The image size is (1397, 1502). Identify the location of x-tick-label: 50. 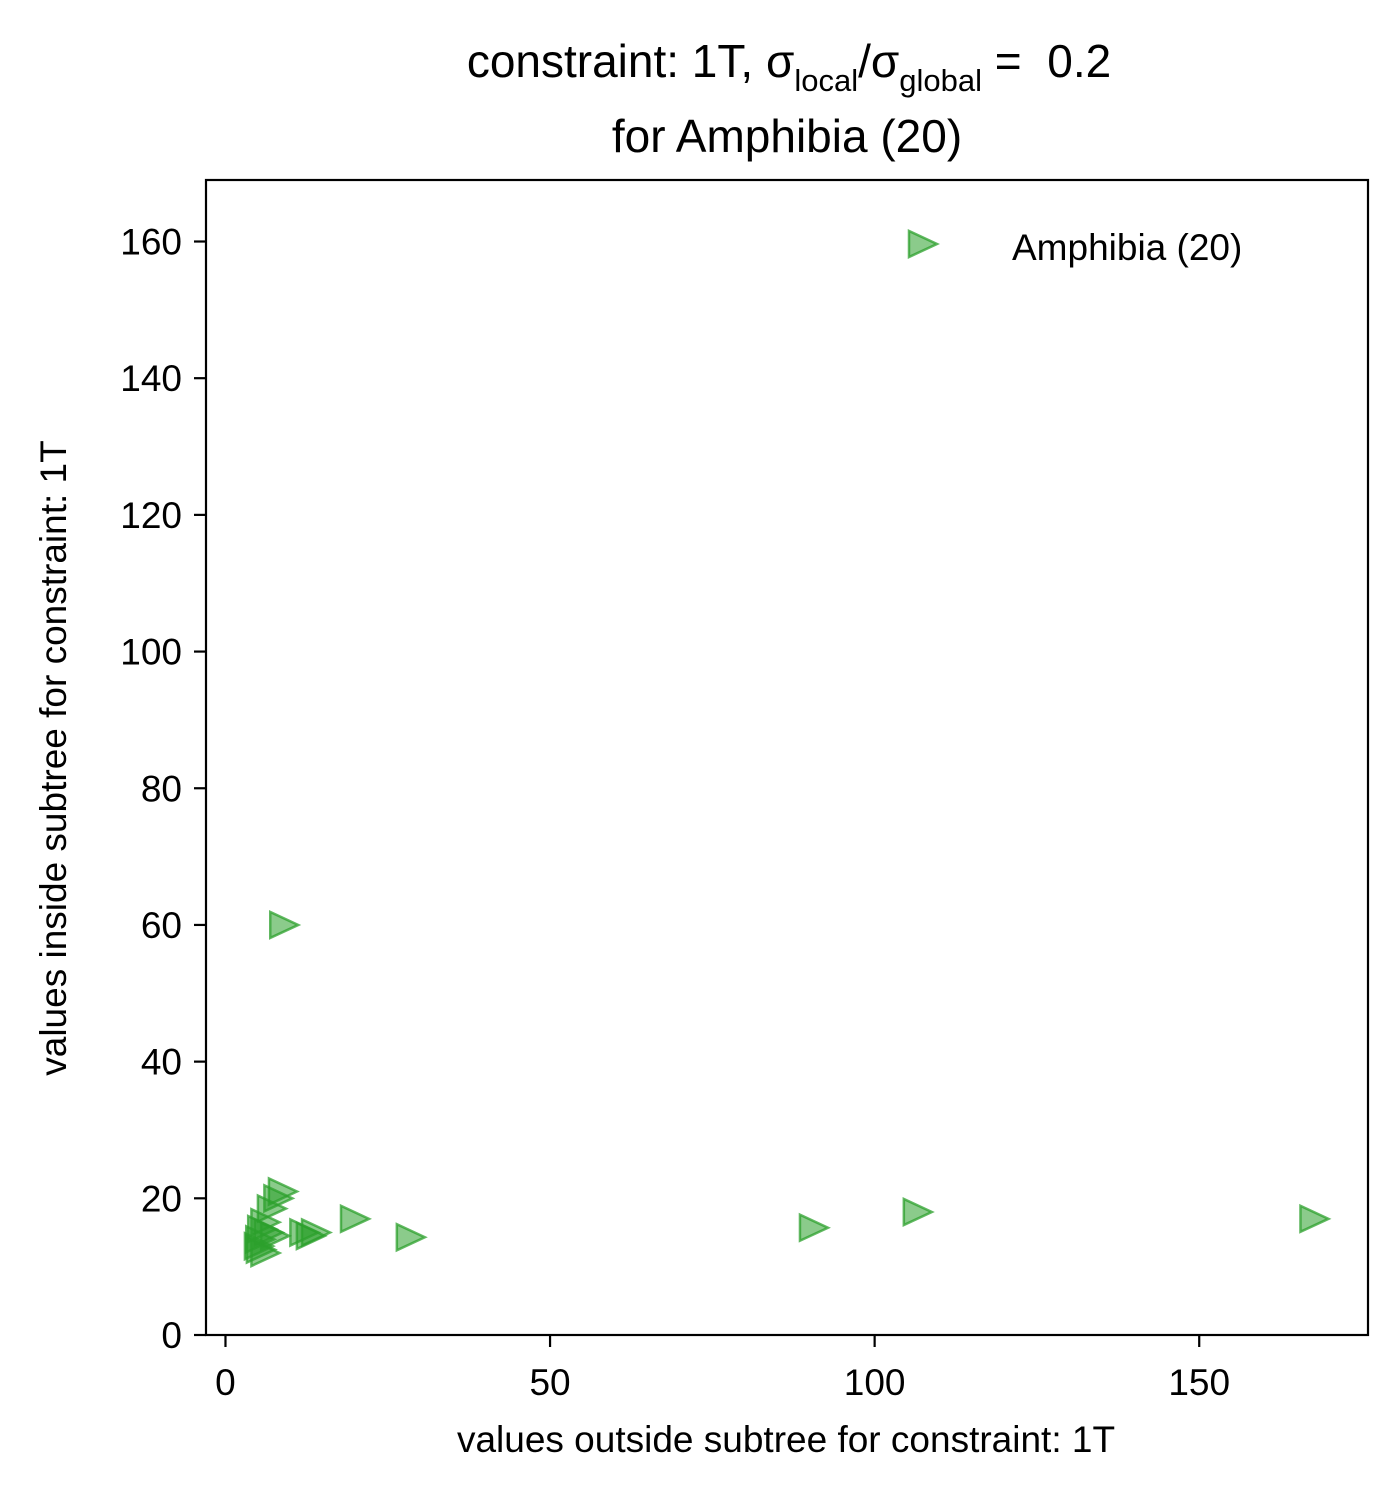
(549, 1382).